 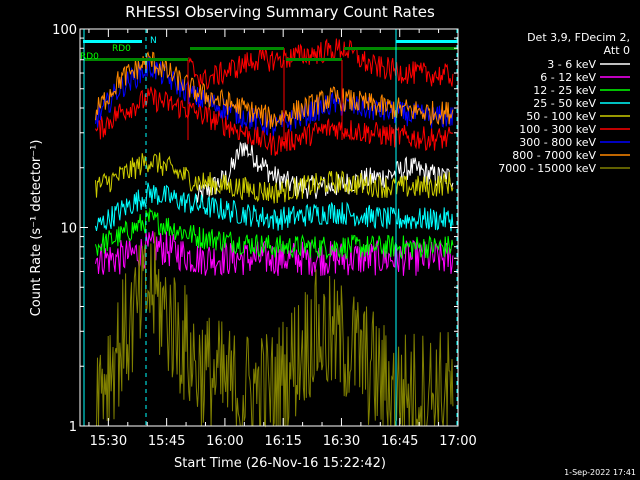 I want to click on legend-header: Att 0, so click(x=617, y=50).